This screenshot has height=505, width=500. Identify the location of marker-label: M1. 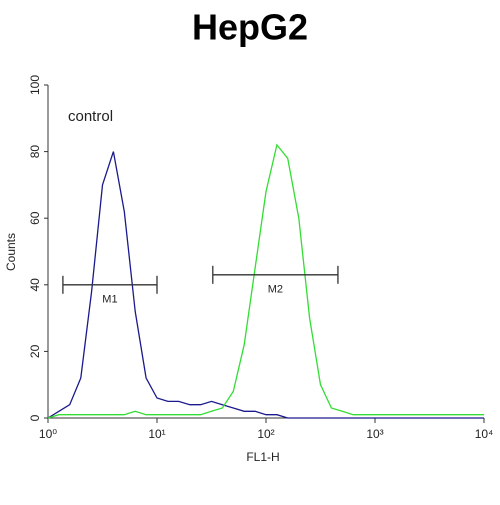
(109, 300).